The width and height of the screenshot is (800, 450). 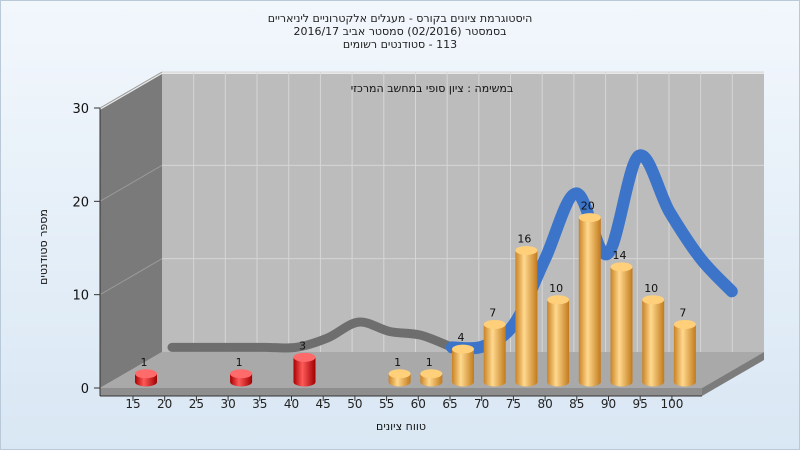 What do you see at coordinates (85, 389) in the screenshot?
I see `y-tick-label: 0` at bounding box center [85, 389].